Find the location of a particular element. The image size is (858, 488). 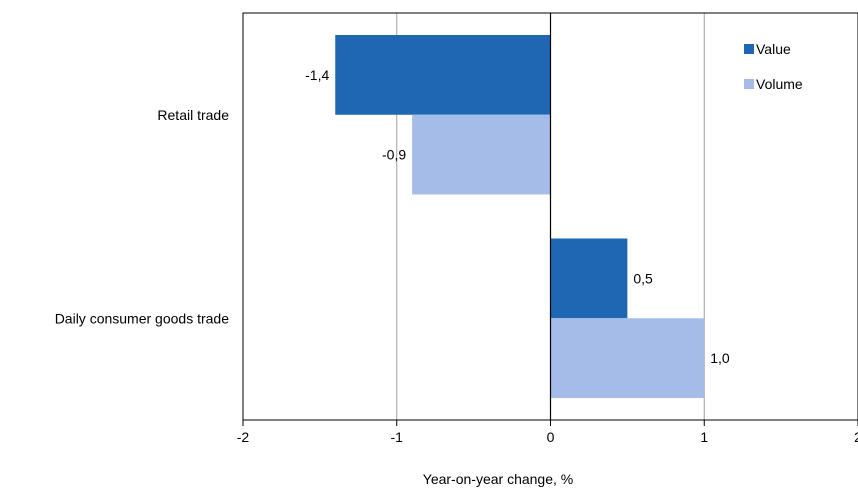

x-axis-title: Year-on-year change, % is located at coordinates (498, 479).